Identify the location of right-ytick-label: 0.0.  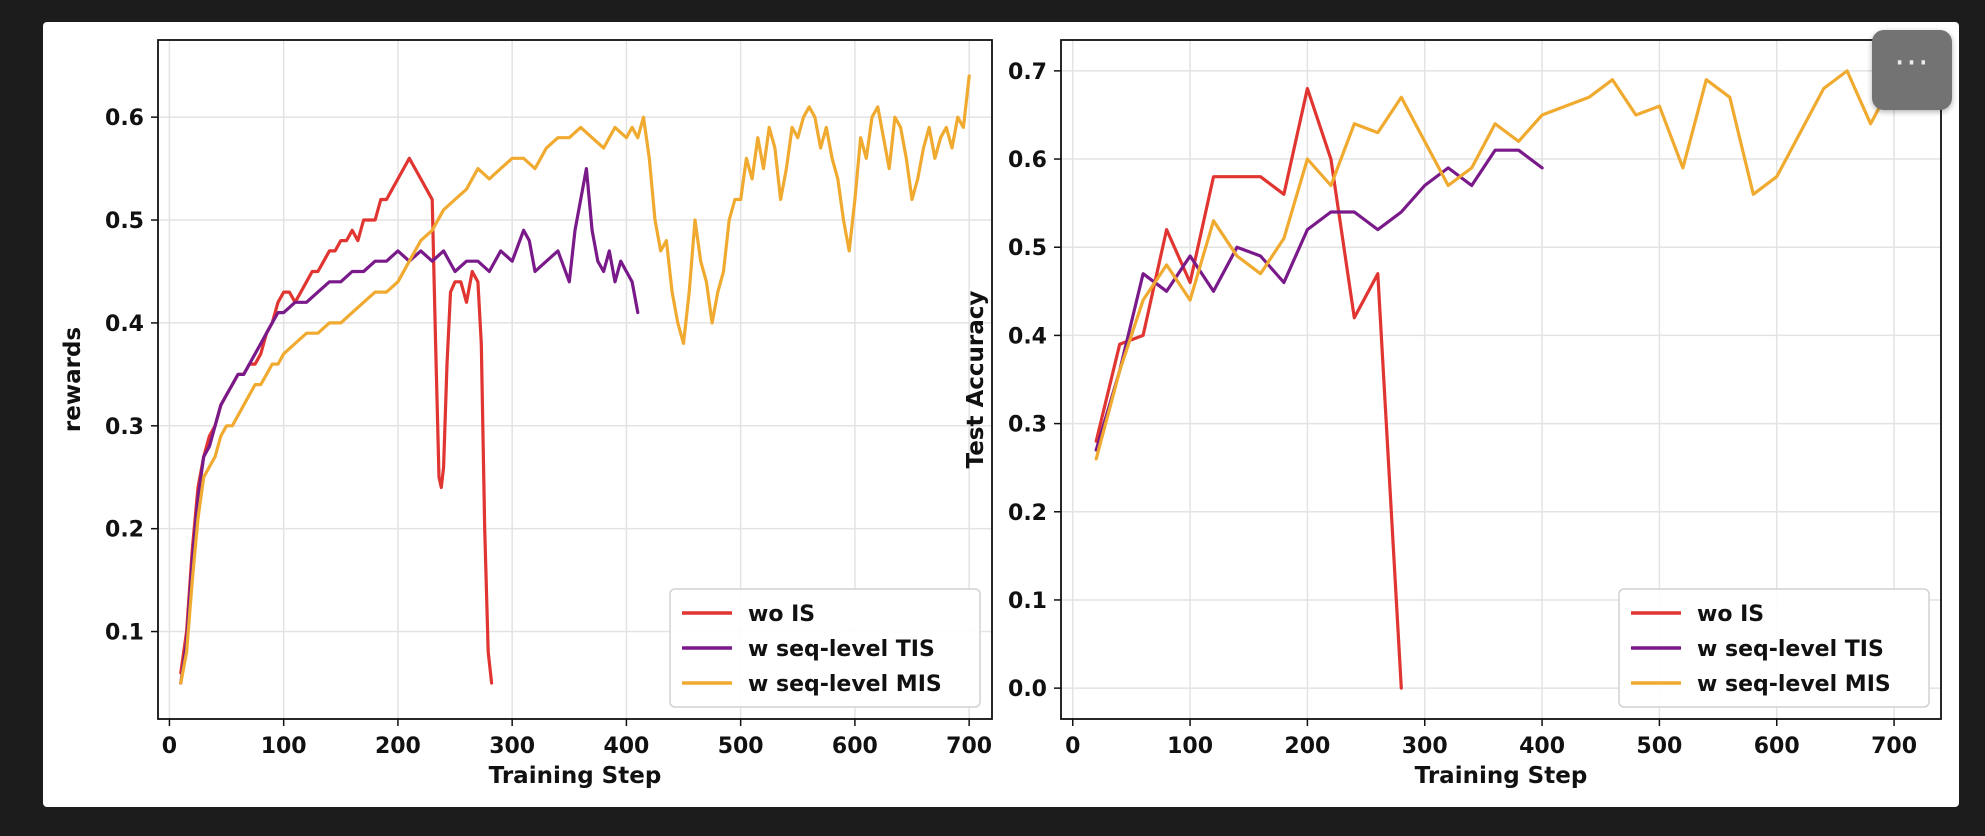
(1027, 689).